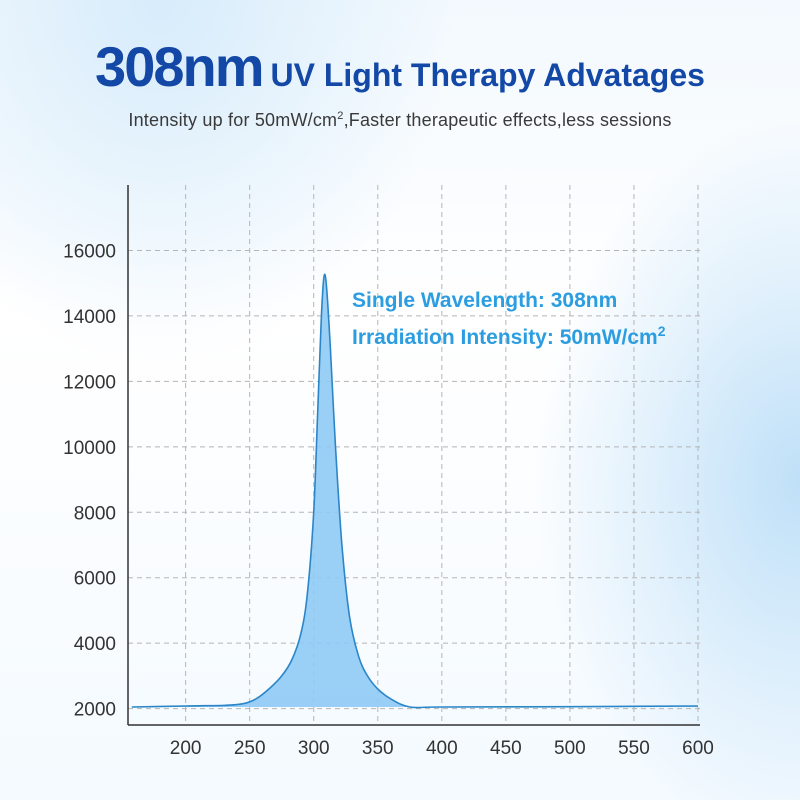 The height and width of the screenshot is (800, 800). I want to click on x-tick-label: 350, so click(378, 748).